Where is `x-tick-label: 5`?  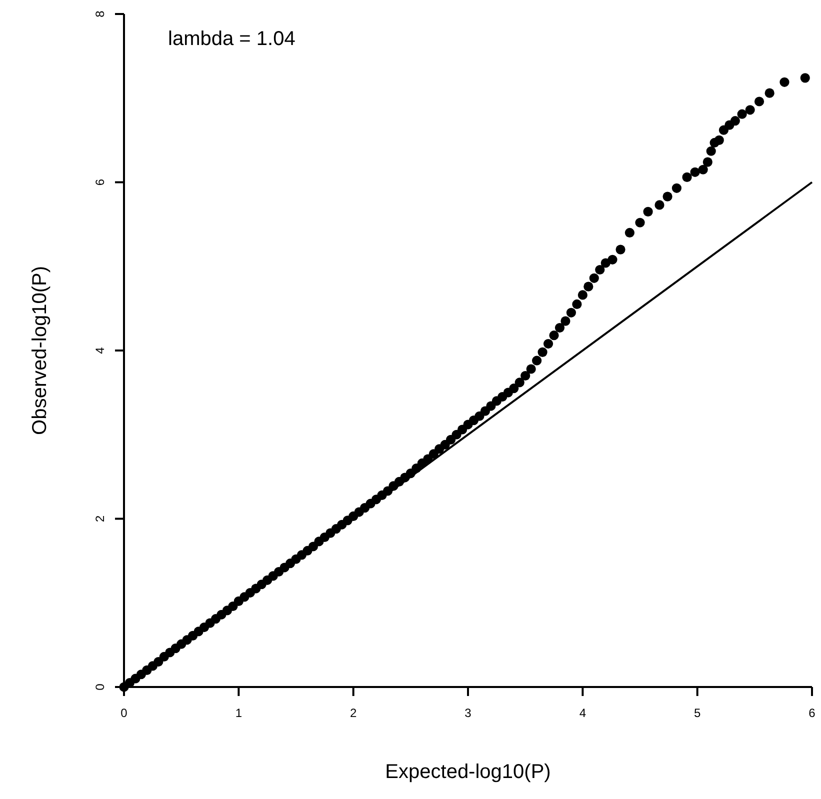
x-tick-label: 5 is located at coordinates (697, 713).